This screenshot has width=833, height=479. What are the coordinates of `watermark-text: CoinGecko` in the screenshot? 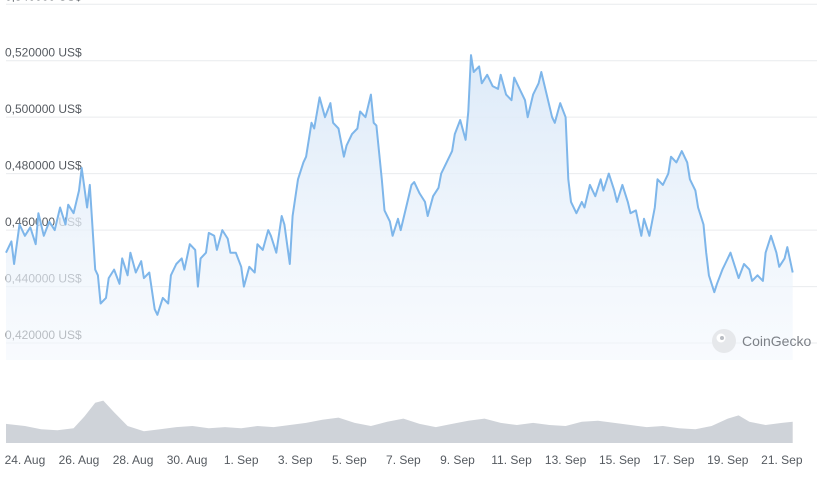 It's located at (776, 341).